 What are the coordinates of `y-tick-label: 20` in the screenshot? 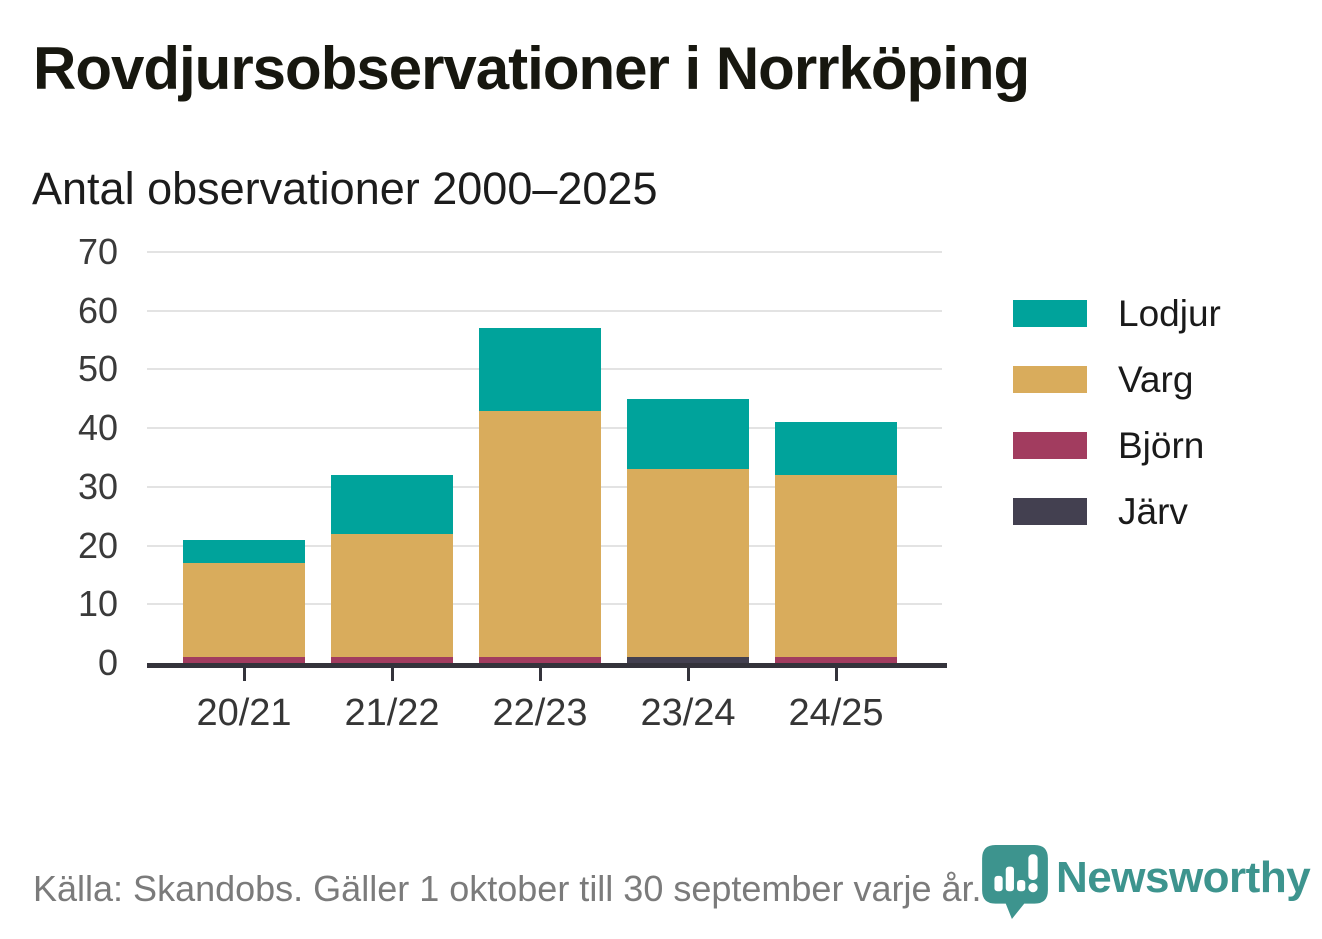 It's located at (97, 545).